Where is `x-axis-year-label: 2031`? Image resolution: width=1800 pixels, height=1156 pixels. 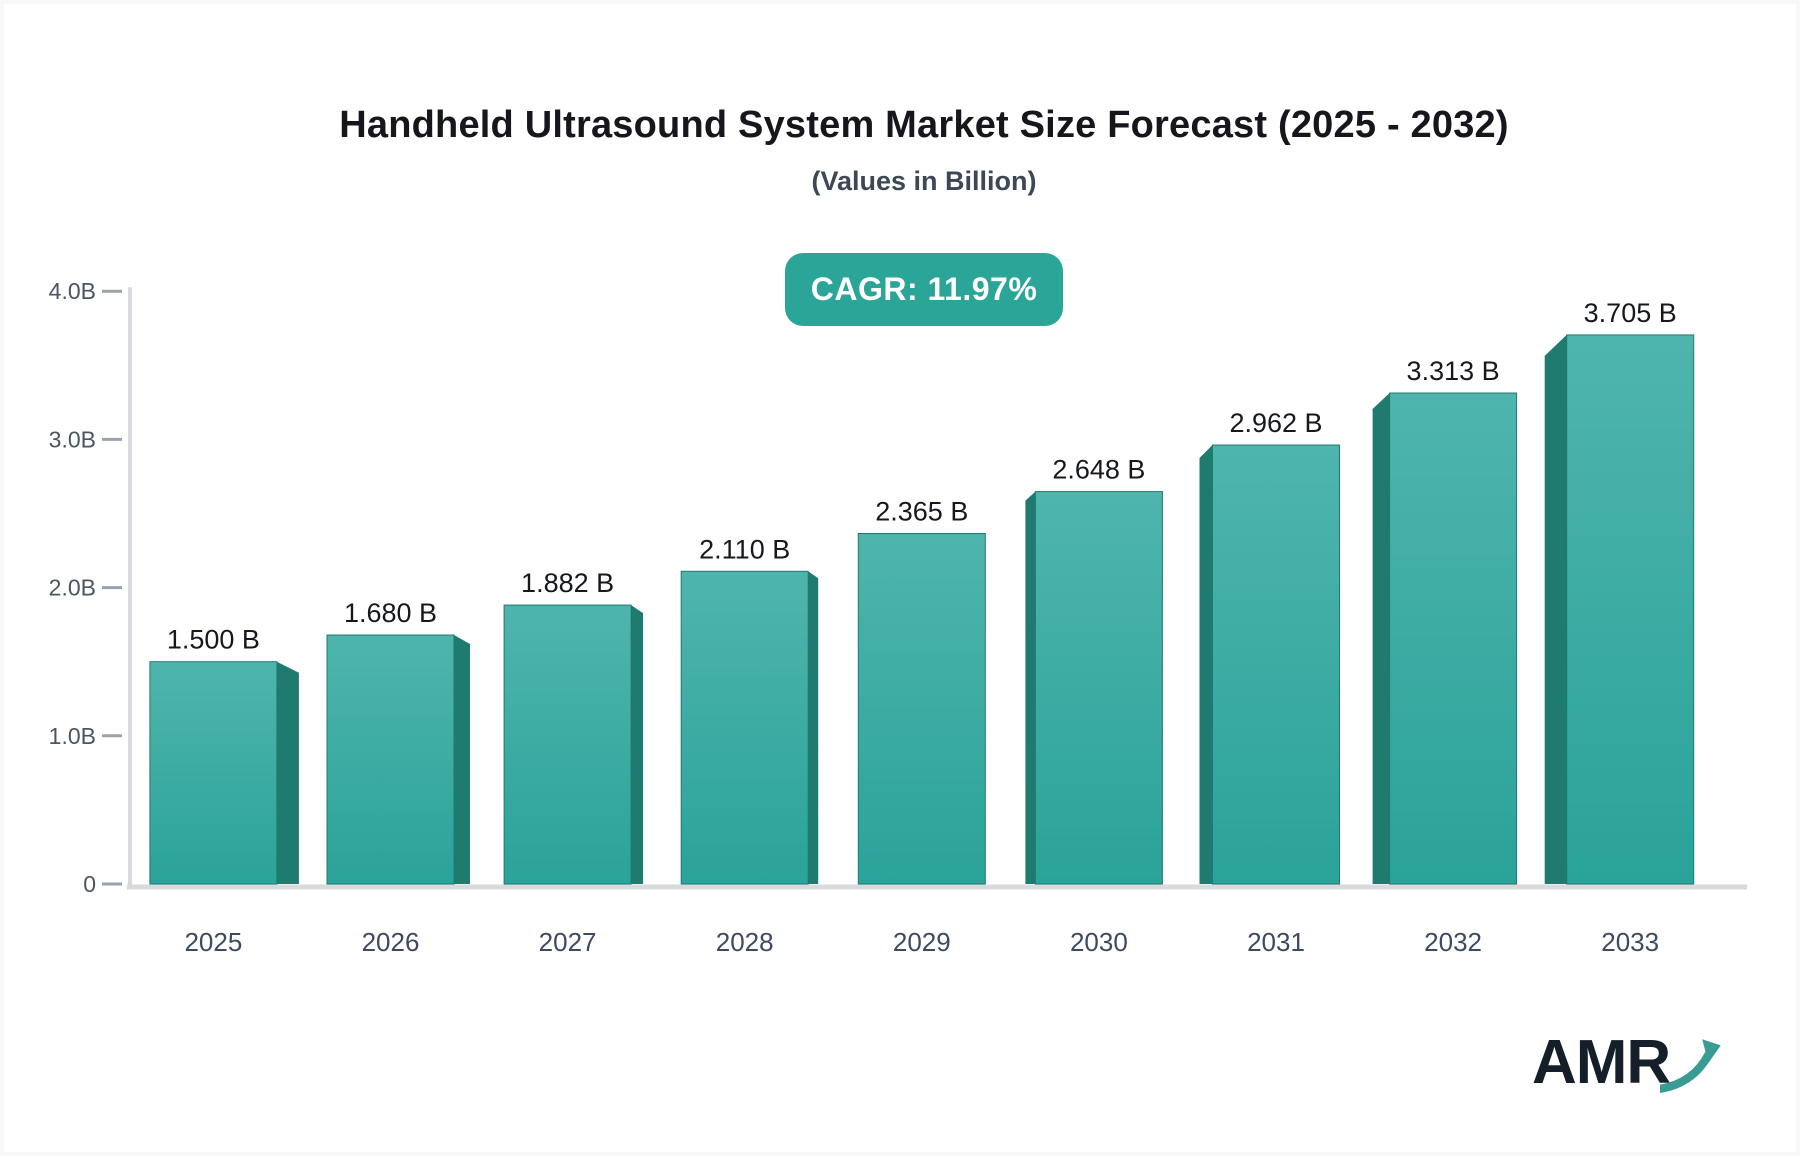 x-axis-year-label: 2031 is located at coordinates (1276, 942).